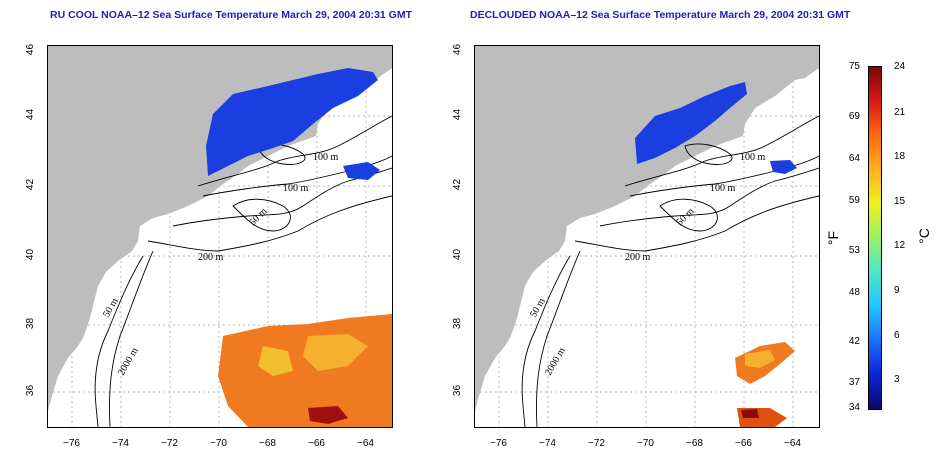  Describe the element at coordinates (923, 236) in the screenshot. I see `celsius-unit-label: °C` at that location.